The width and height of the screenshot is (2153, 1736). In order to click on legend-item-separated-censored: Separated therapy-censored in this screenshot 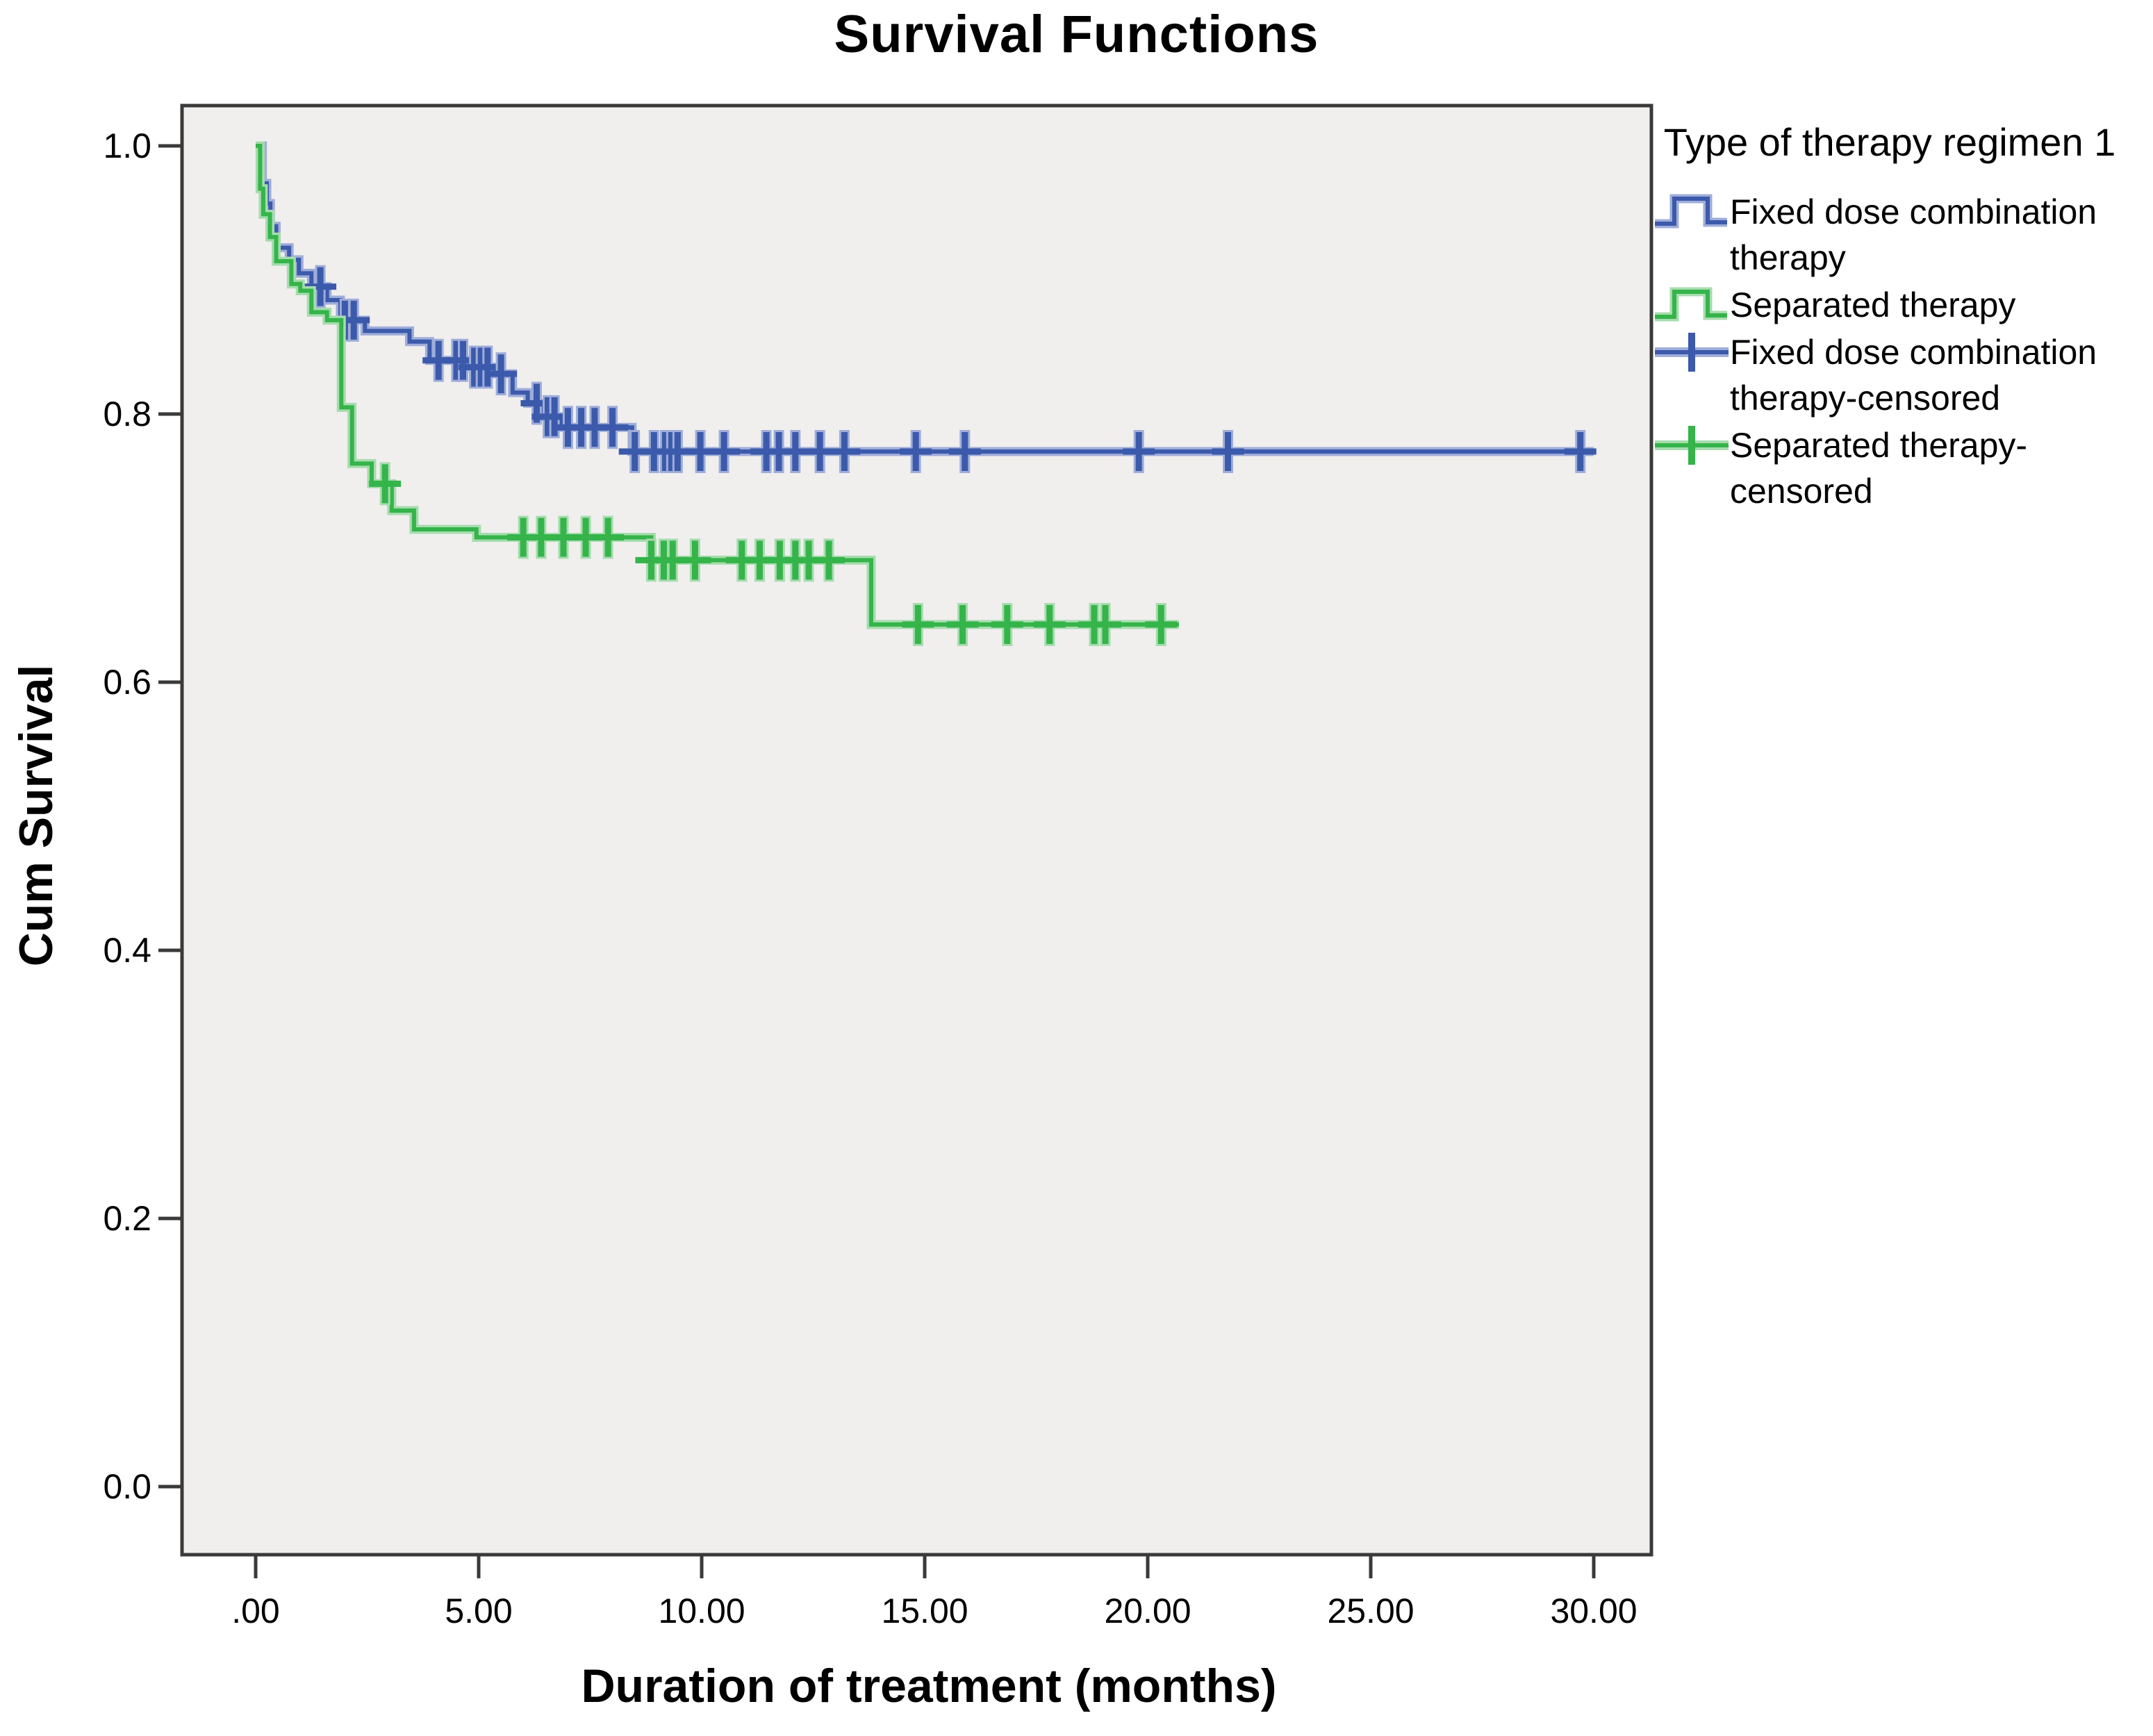, I will do `click(1900, 468)`.